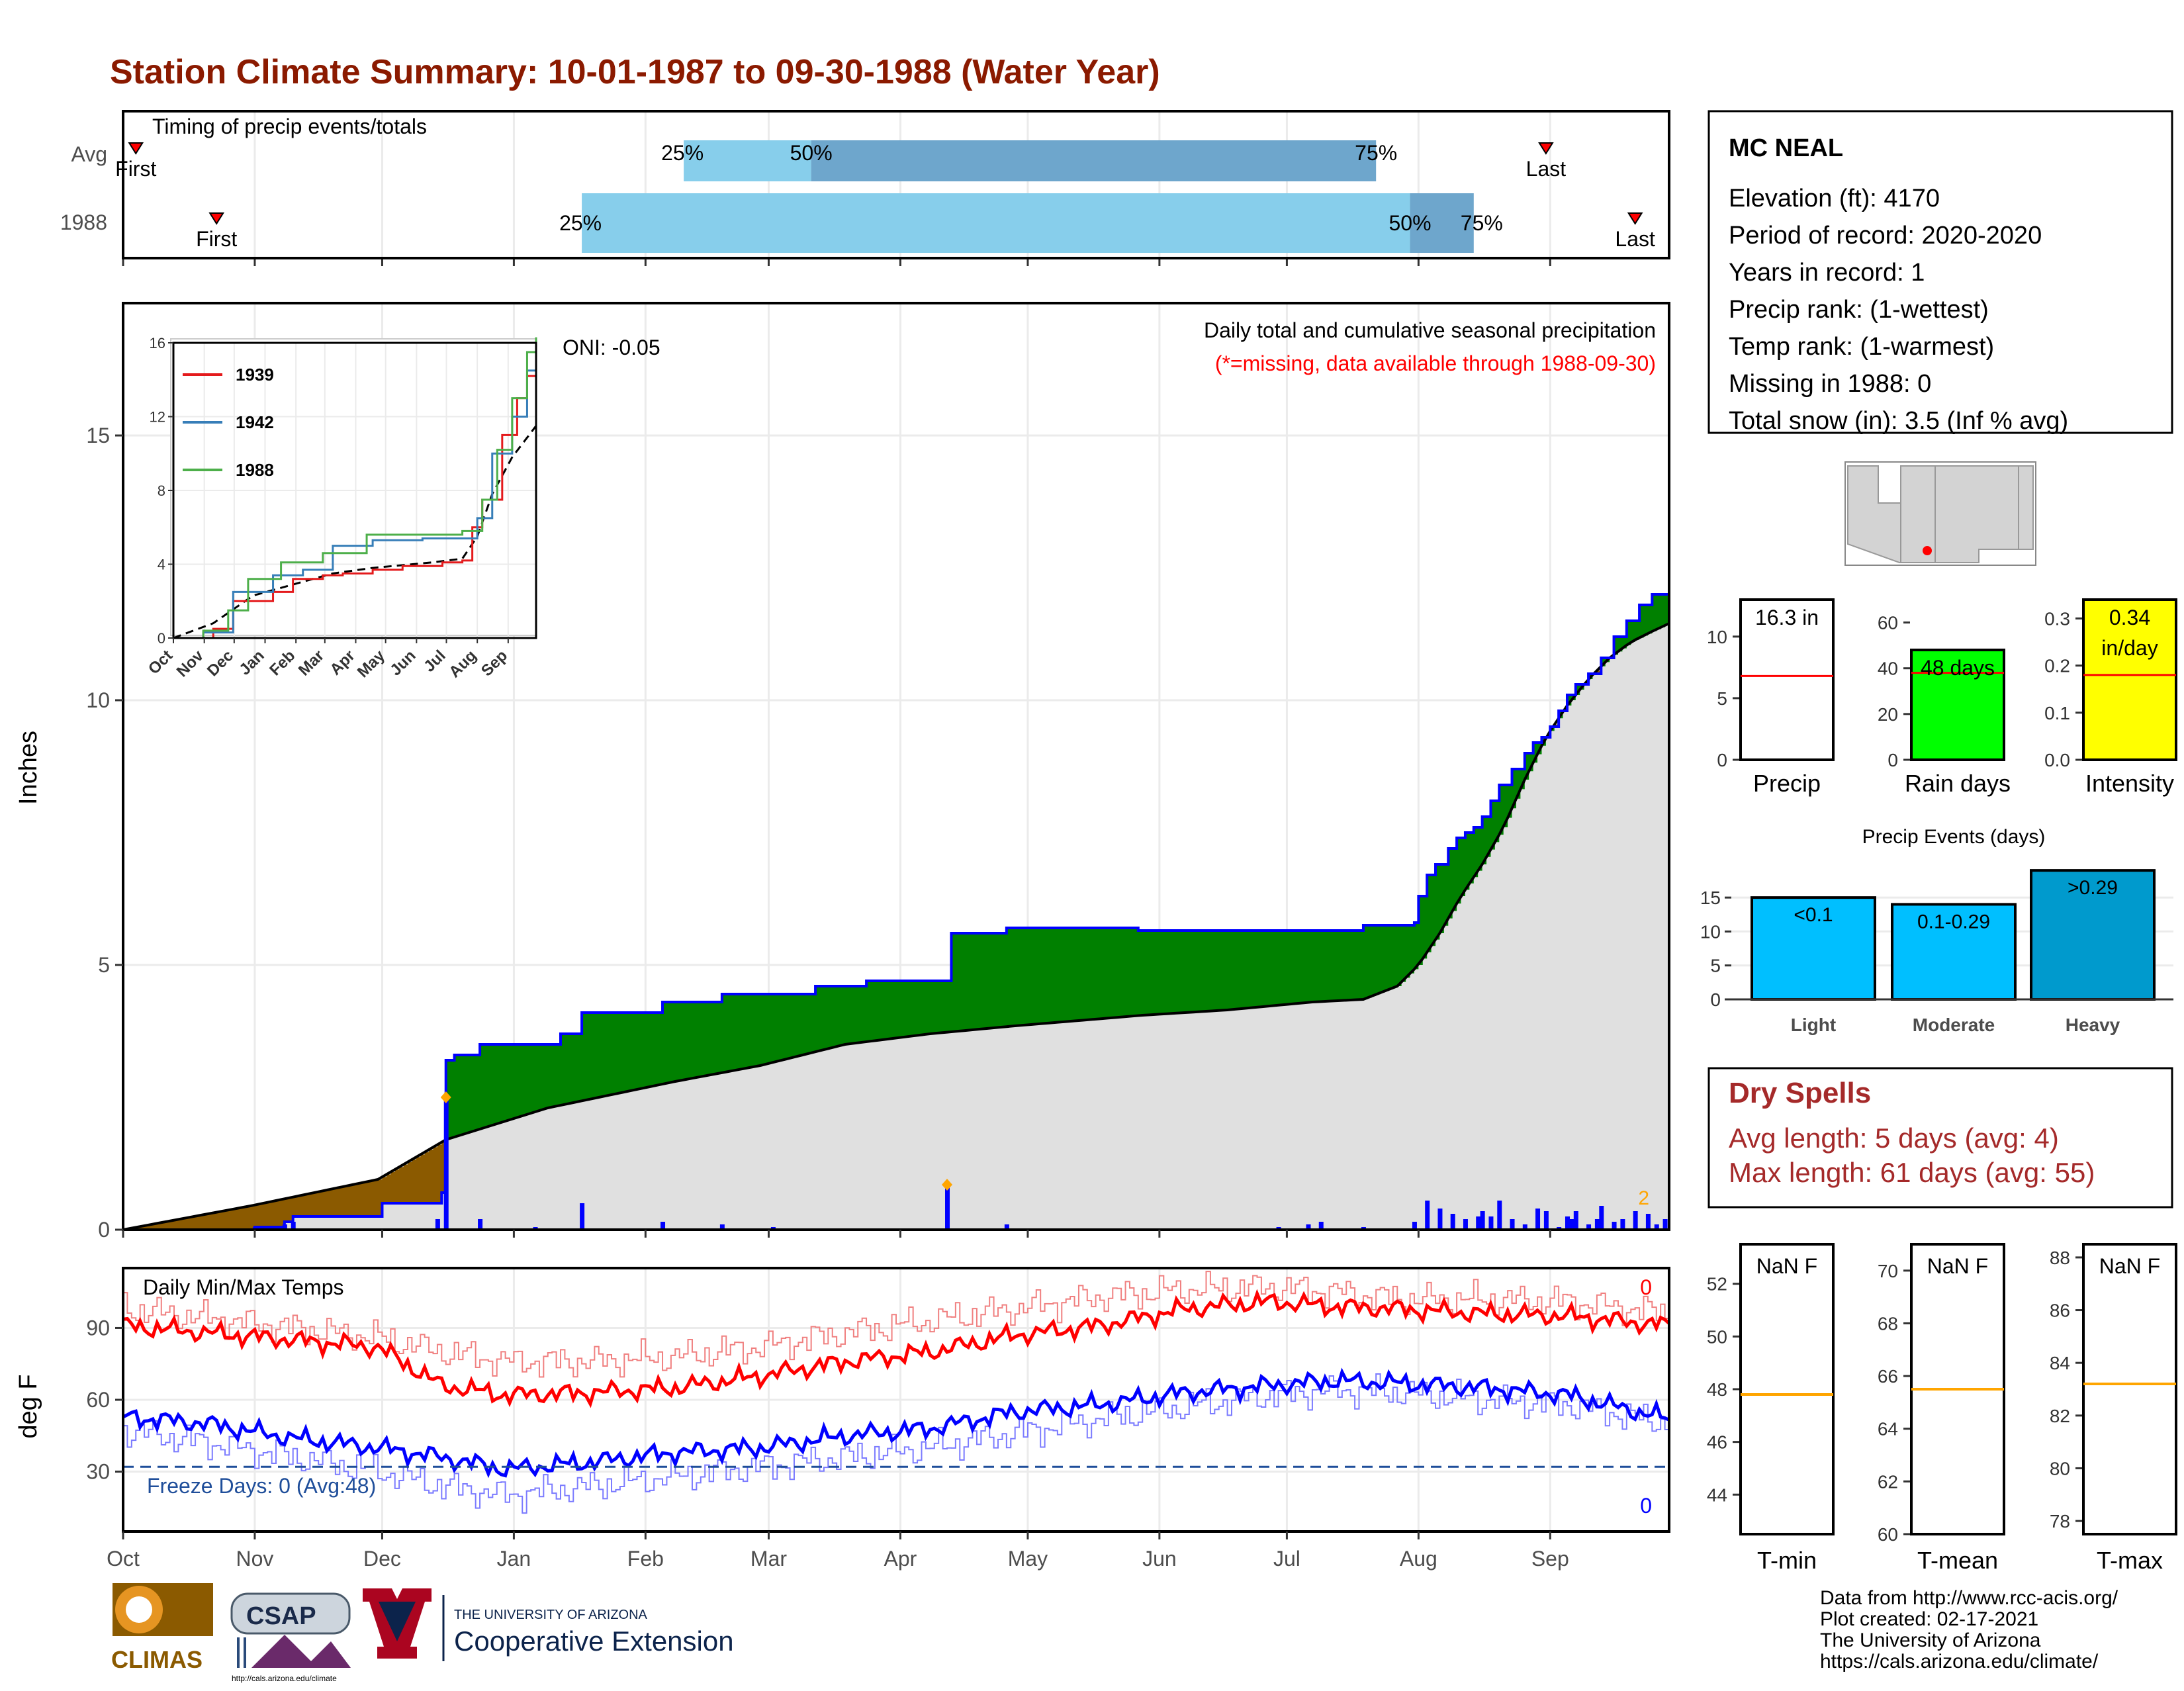  What do you see at coordinates (1028, 1559) in the screenshot?
I see `month-tick-label: May` at bounding box center [1028, 1559].